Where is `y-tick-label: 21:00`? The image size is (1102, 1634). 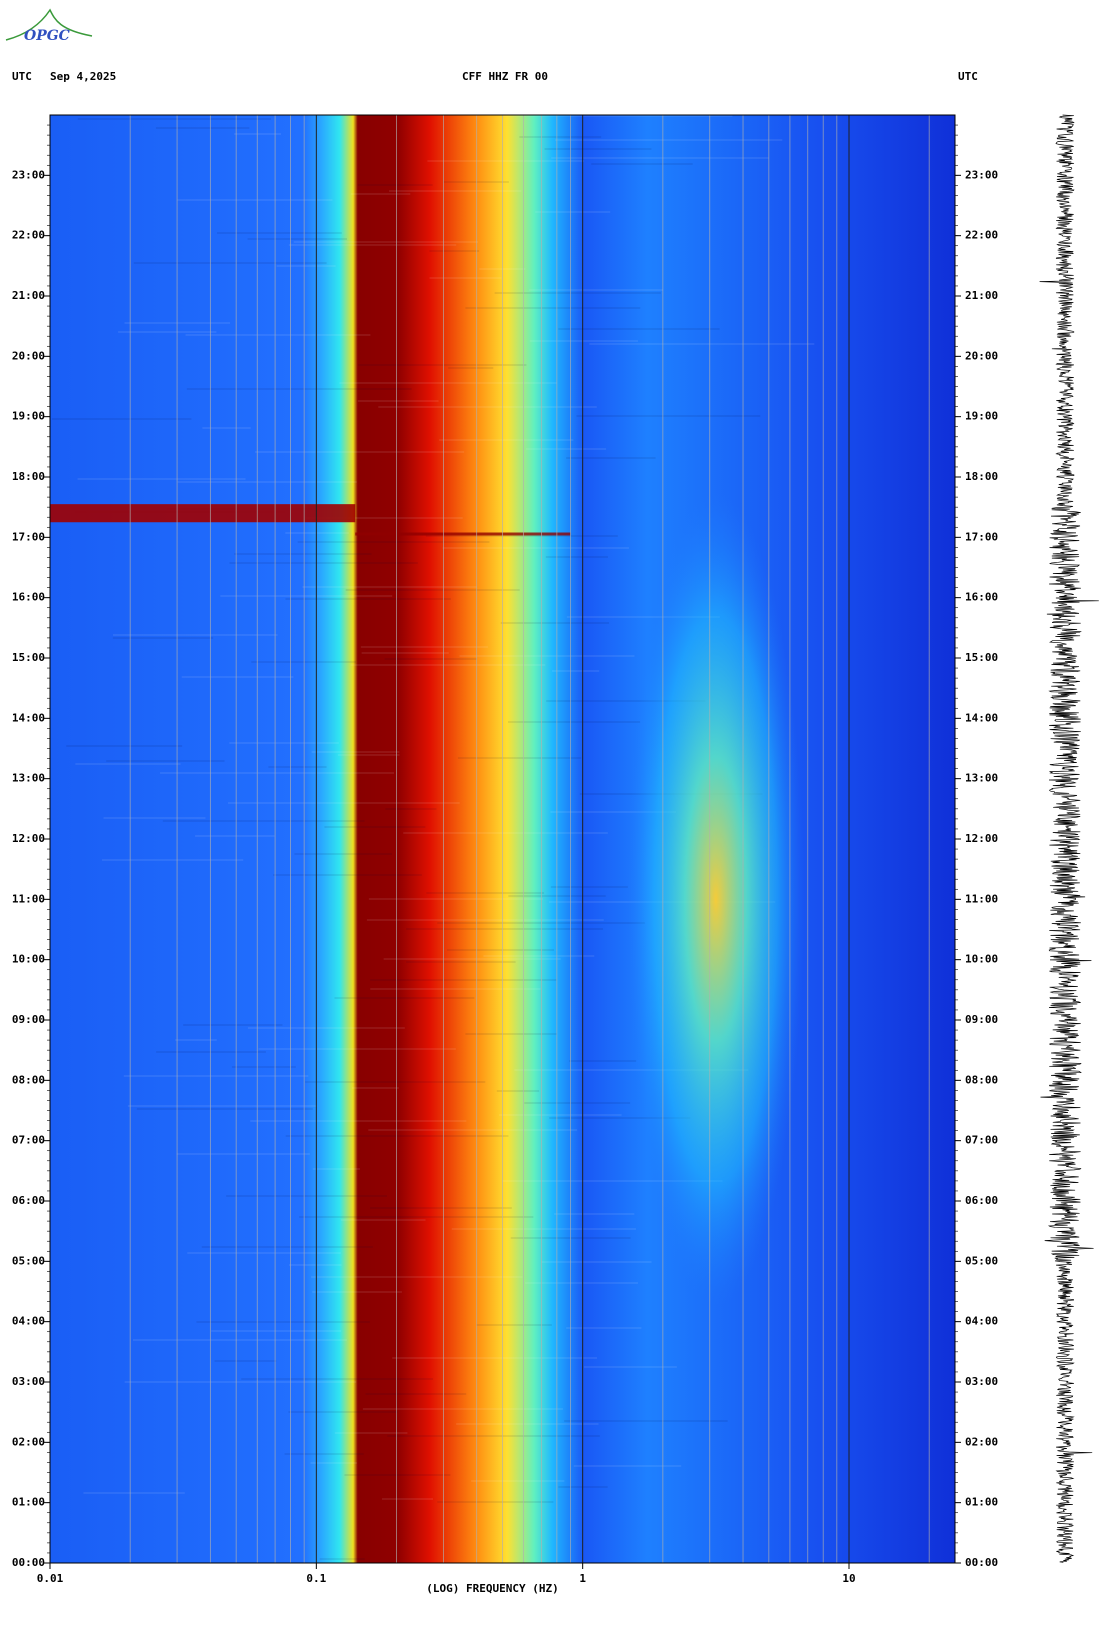 y-tick-label: 21:00 is located at coordinates (28, 295).